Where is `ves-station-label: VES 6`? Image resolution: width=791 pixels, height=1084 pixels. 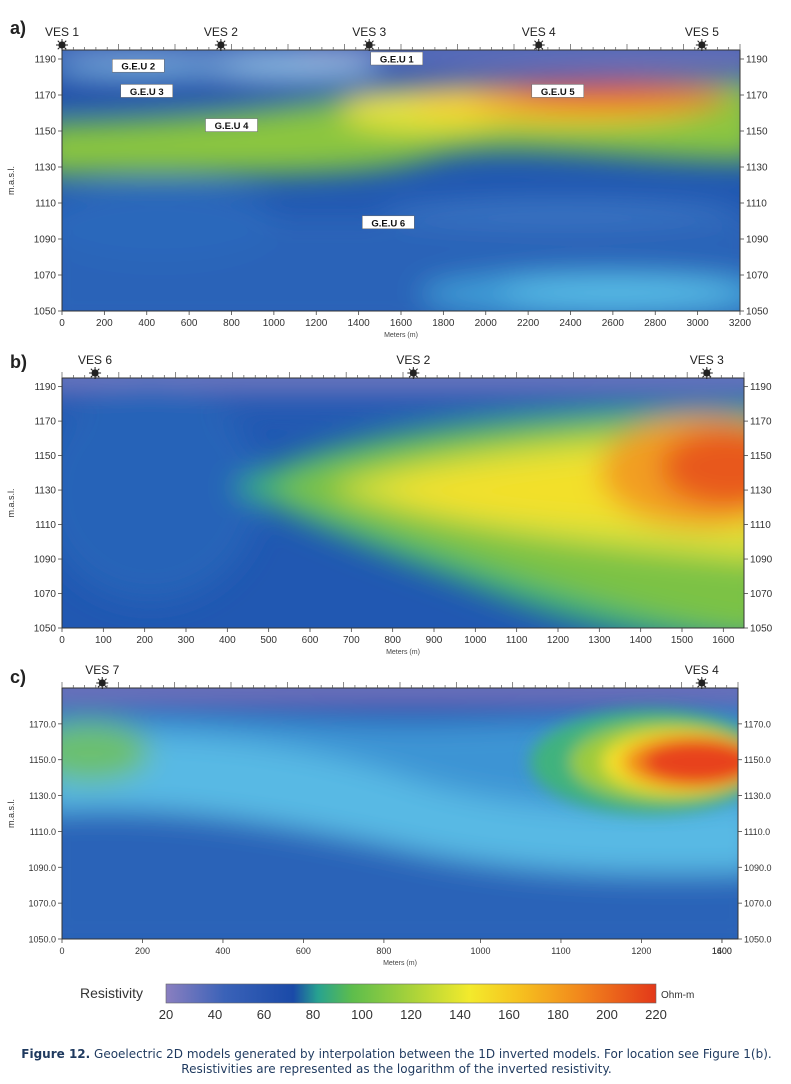
ves-station-label: VES 6 is located at coordinates (95, 360).